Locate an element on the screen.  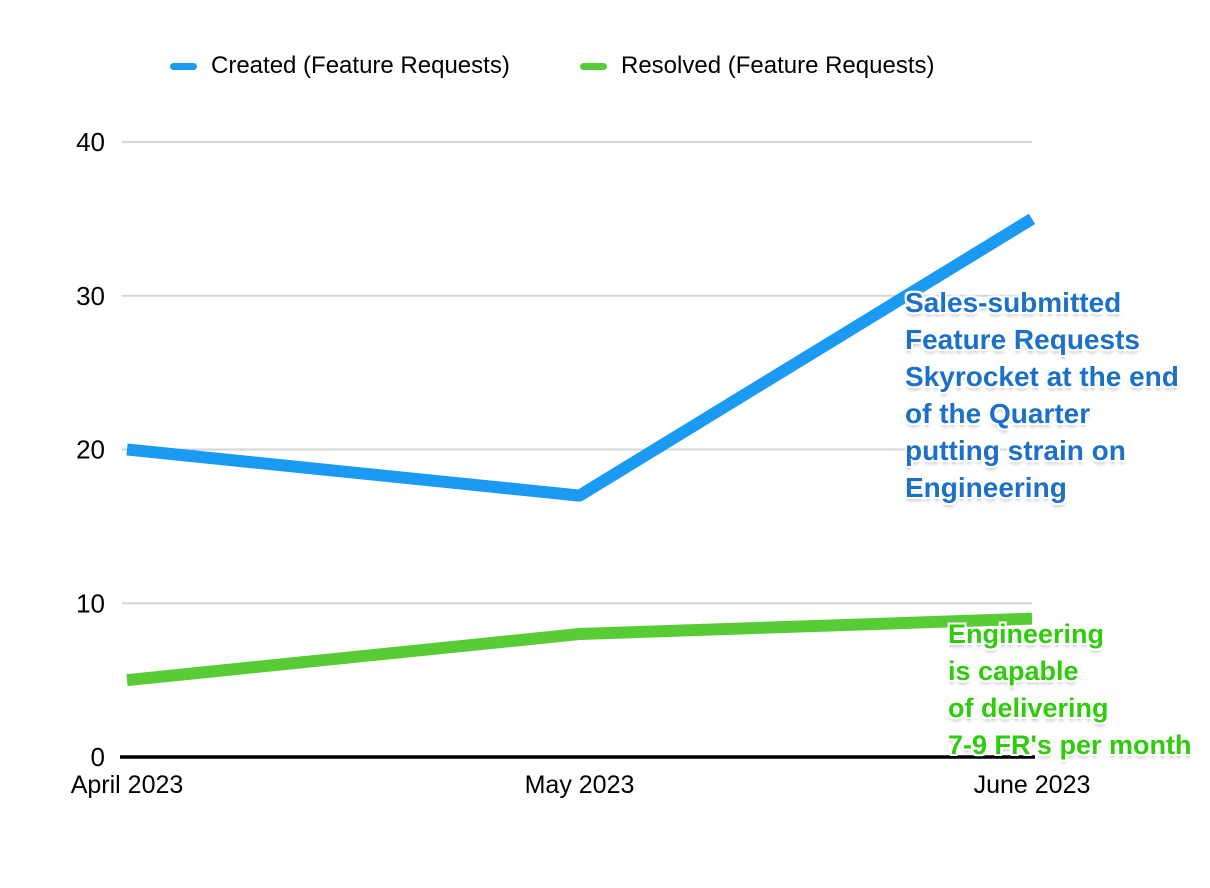
y-tick-label: 10 is located at coordinates (90, 603).